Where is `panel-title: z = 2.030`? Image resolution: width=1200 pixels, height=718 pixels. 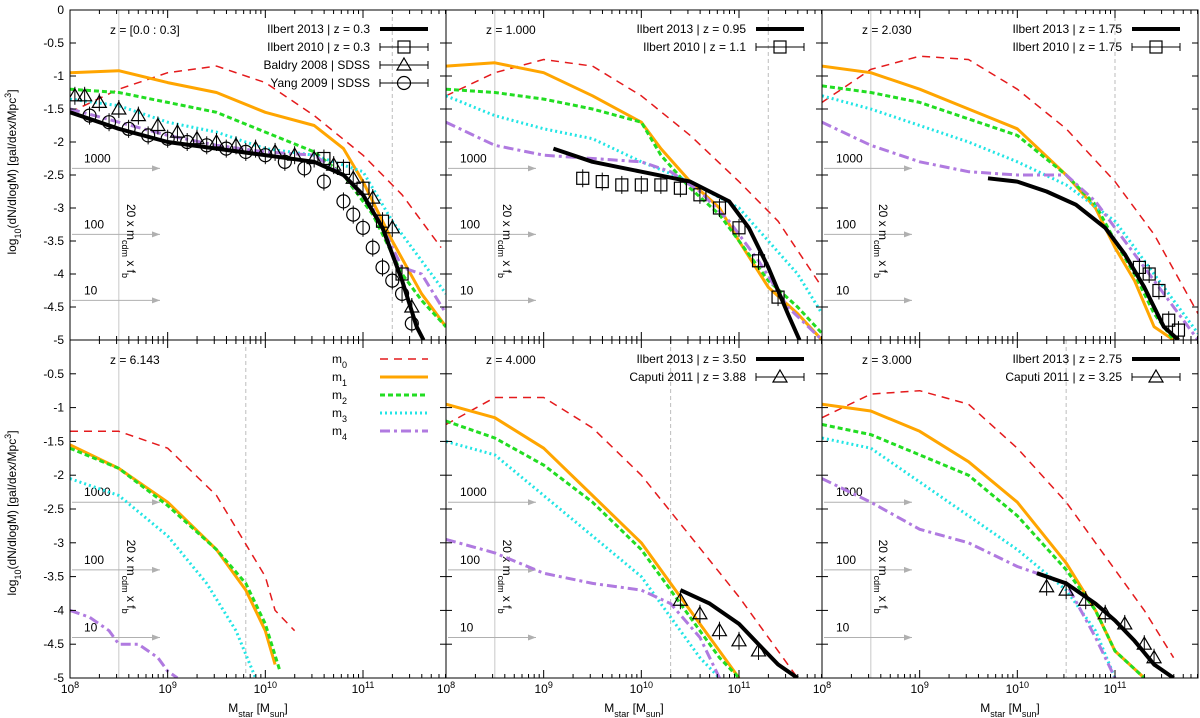 panel-title: z = 2.030 is located at coordinates (887, 30).